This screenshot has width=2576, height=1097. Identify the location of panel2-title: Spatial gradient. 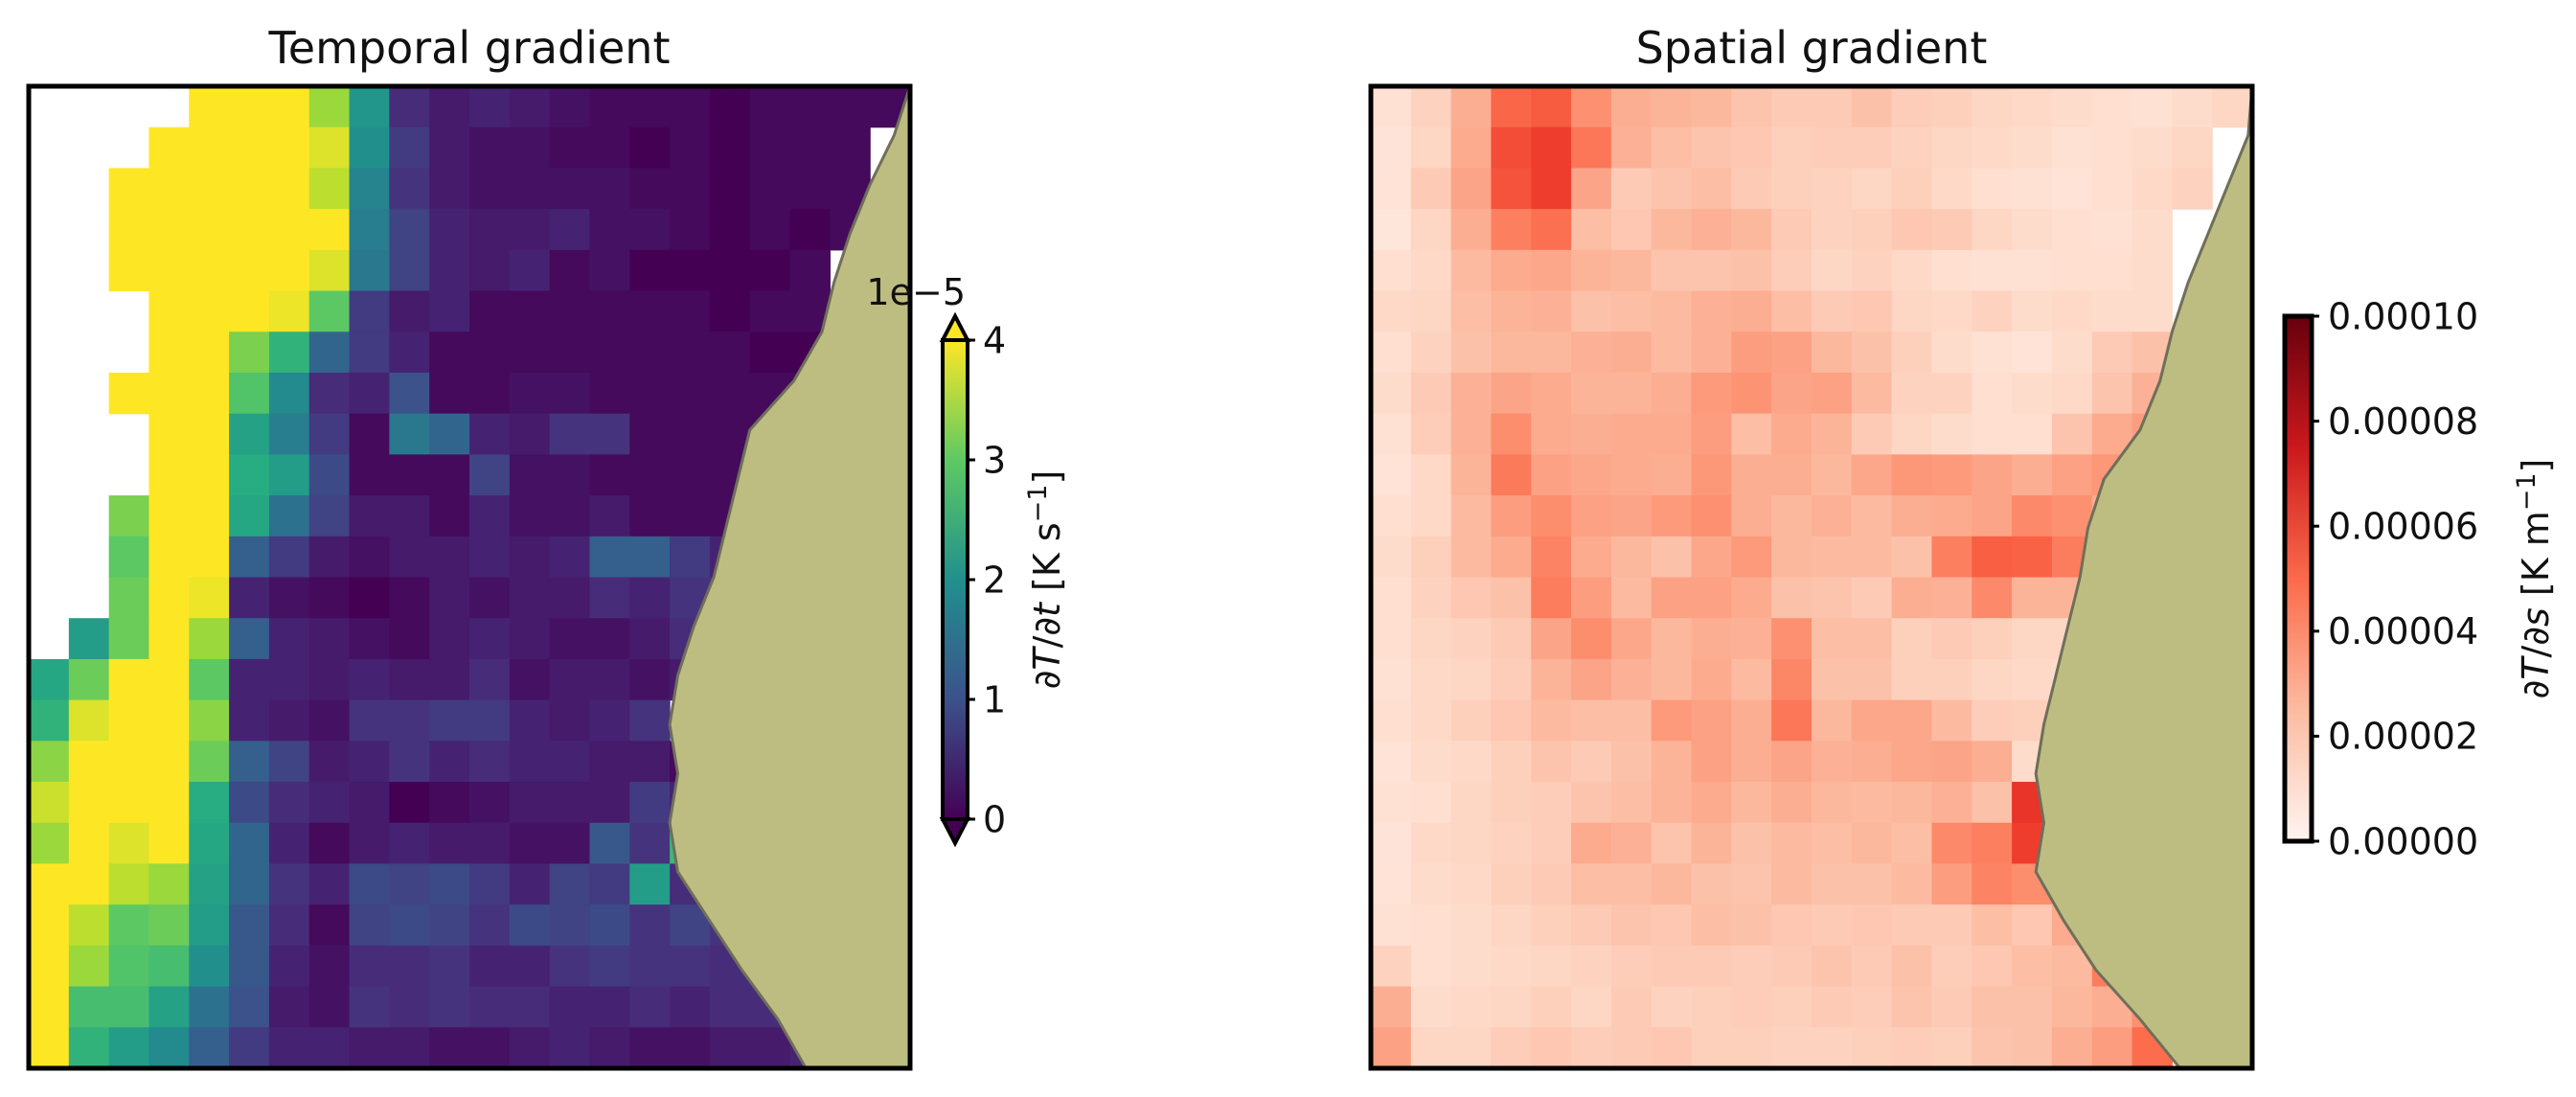
(1812, 48).